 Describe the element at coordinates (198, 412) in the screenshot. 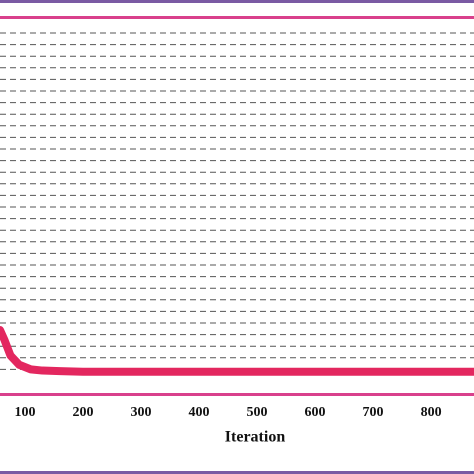

I see `x-tick-label: 400` at that location.